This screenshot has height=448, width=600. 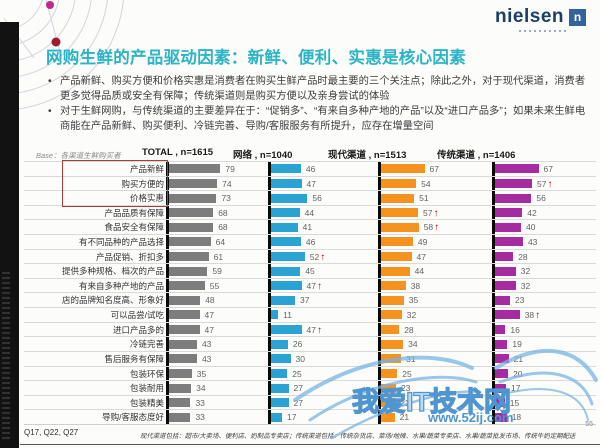 What do you see at coordinates (577, 17) in the screenshot?
I see `nielsen-n-icon: n` at bounding box center [577, 17].